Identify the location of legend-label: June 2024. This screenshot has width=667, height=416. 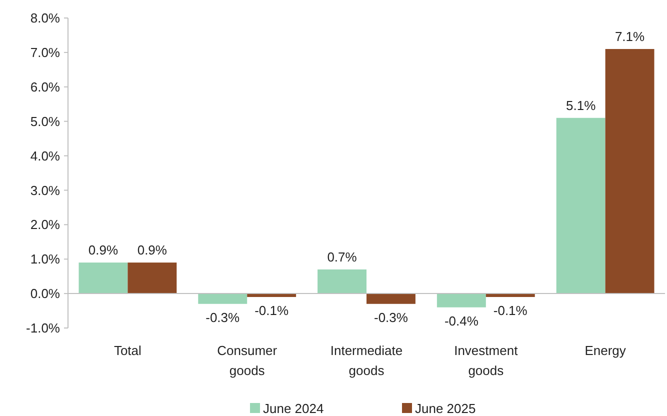
(293, 408).